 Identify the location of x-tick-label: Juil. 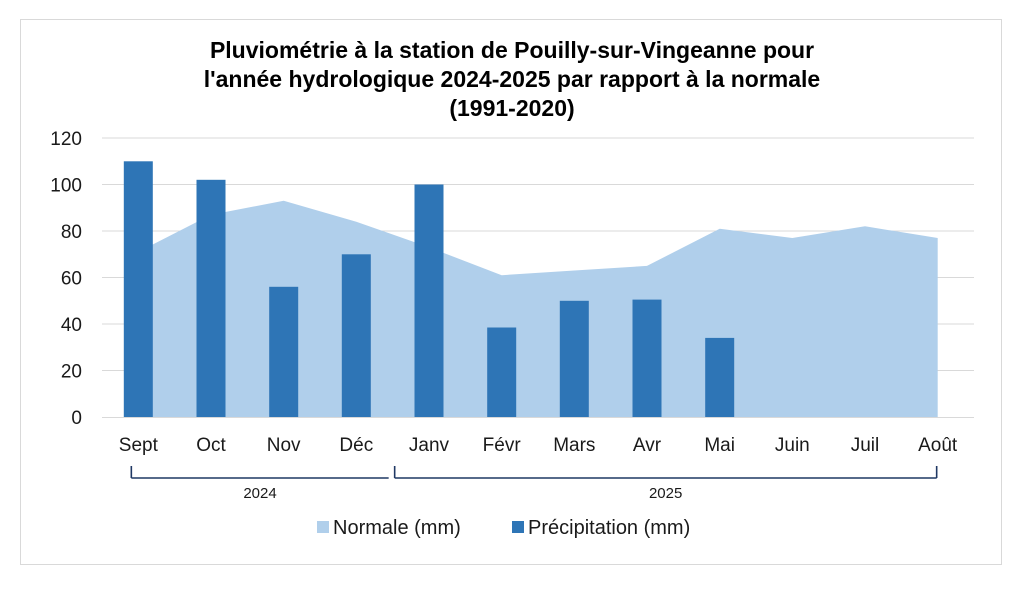
(865, 445).